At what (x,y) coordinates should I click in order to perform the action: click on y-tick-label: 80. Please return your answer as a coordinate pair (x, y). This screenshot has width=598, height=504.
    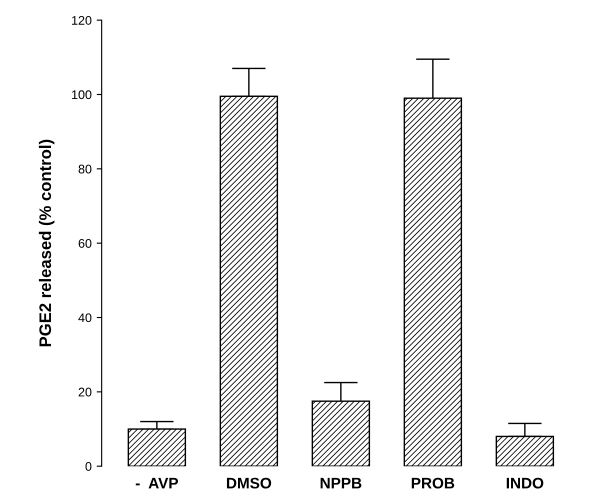
    Looking at the image, I should click on (85, 169).